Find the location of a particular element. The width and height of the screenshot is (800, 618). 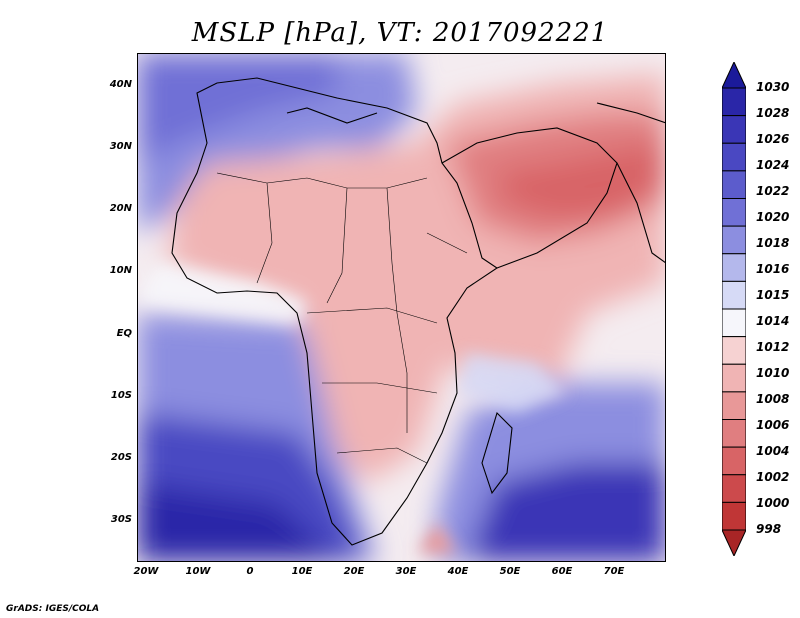

lon-label: 70E is located at coordinates (614, 571).